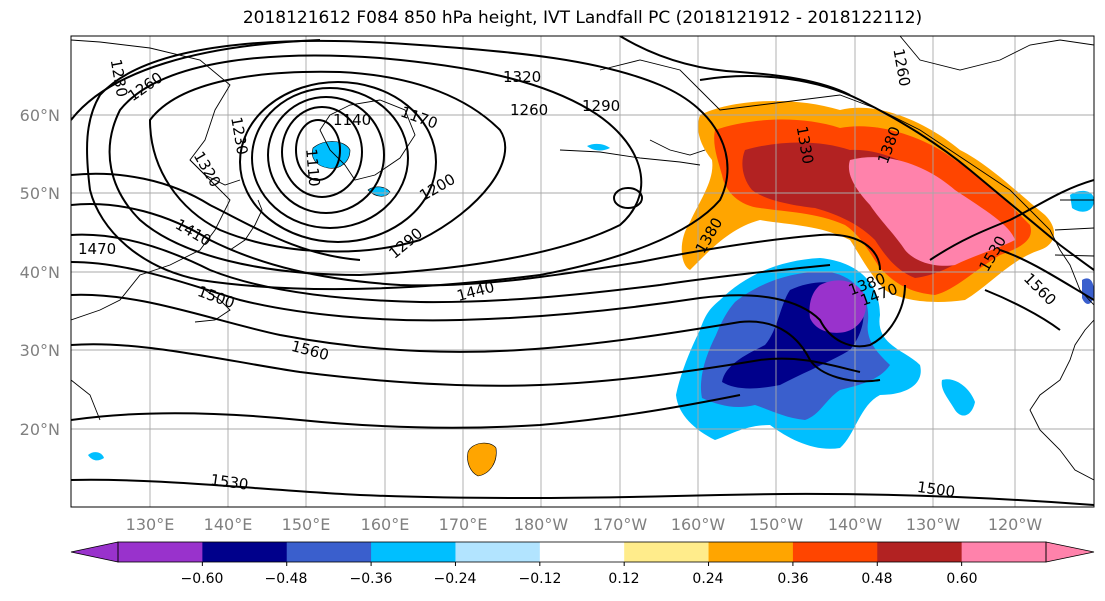  What do you see at coordinates (40, 429) in the screenshot?
I see `lat-label: 20°N` at bounding box center [40, 429].